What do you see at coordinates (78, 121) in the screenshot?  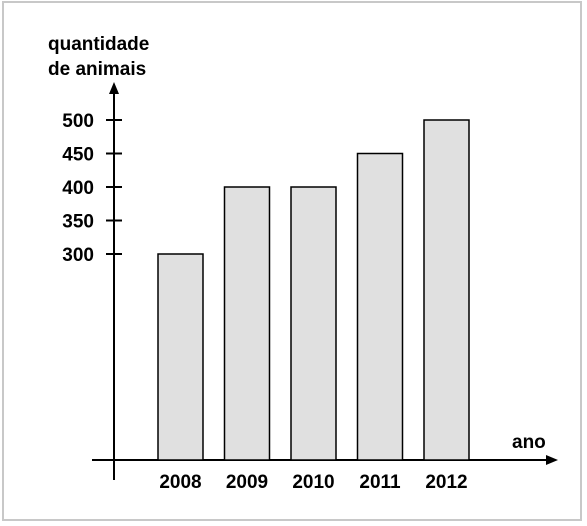 I see `y-tick-label: 500` at bounding box center [78, 121].